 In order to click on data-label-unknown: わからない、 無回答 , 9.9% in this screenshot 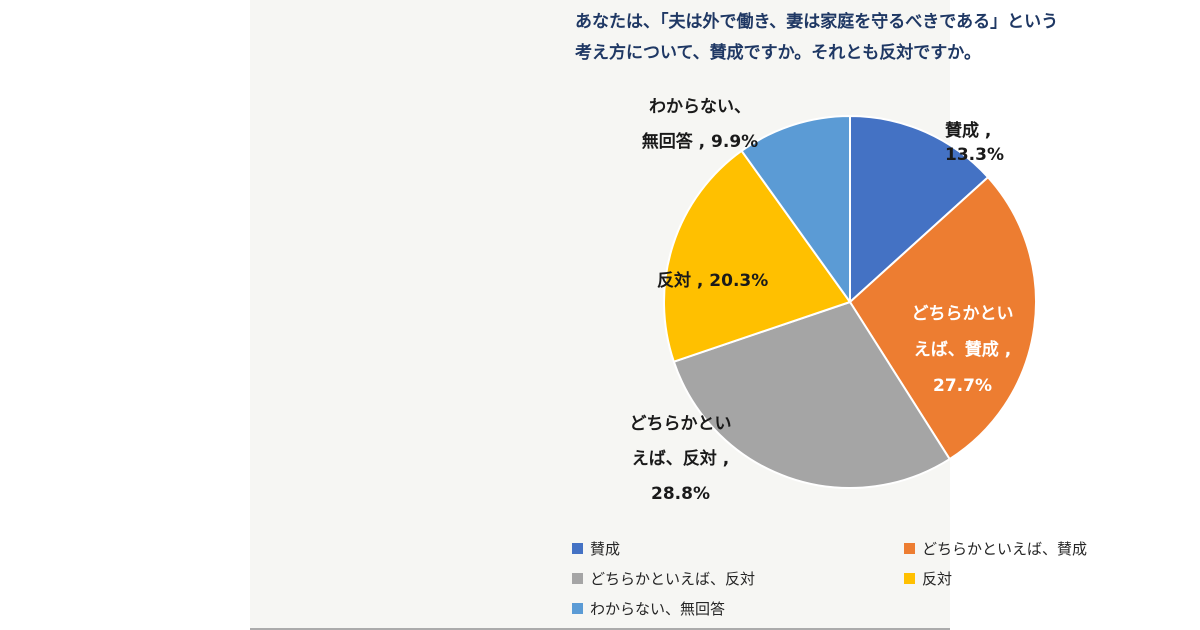, I will do `click(700, 124)`.